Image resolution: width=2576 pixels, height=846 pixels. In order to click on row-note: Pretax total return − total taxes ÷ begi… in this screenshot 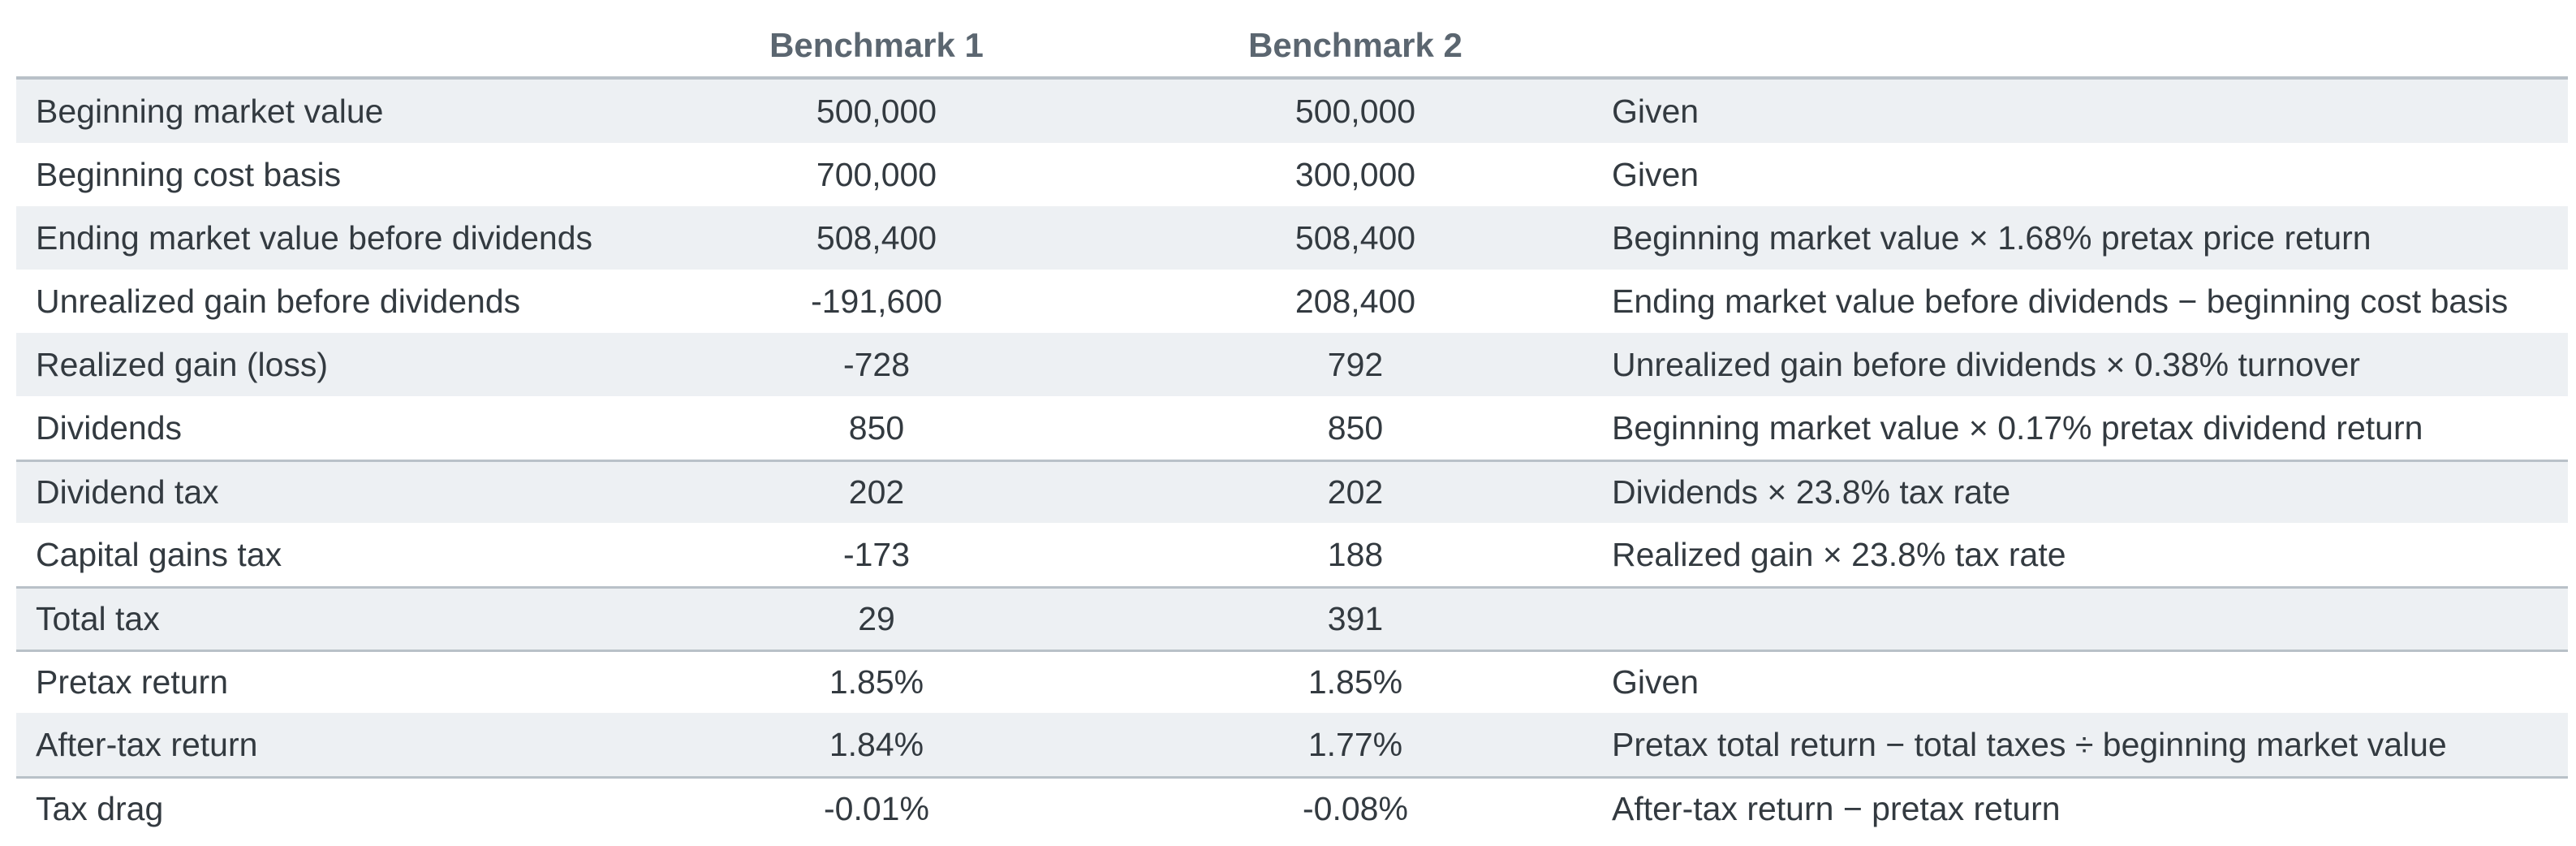, I will do `click(2030, 744)`.